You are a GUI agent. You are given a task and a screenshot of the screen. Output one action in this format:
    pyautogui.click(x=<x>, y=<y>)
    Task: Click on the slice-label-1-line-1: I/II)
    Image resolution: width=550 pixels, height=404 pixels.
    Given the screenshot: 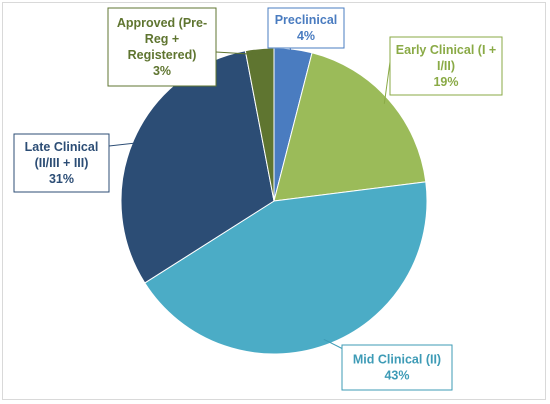 What is the action you would take?
    pyautogui.click(x=446, y=66)
    